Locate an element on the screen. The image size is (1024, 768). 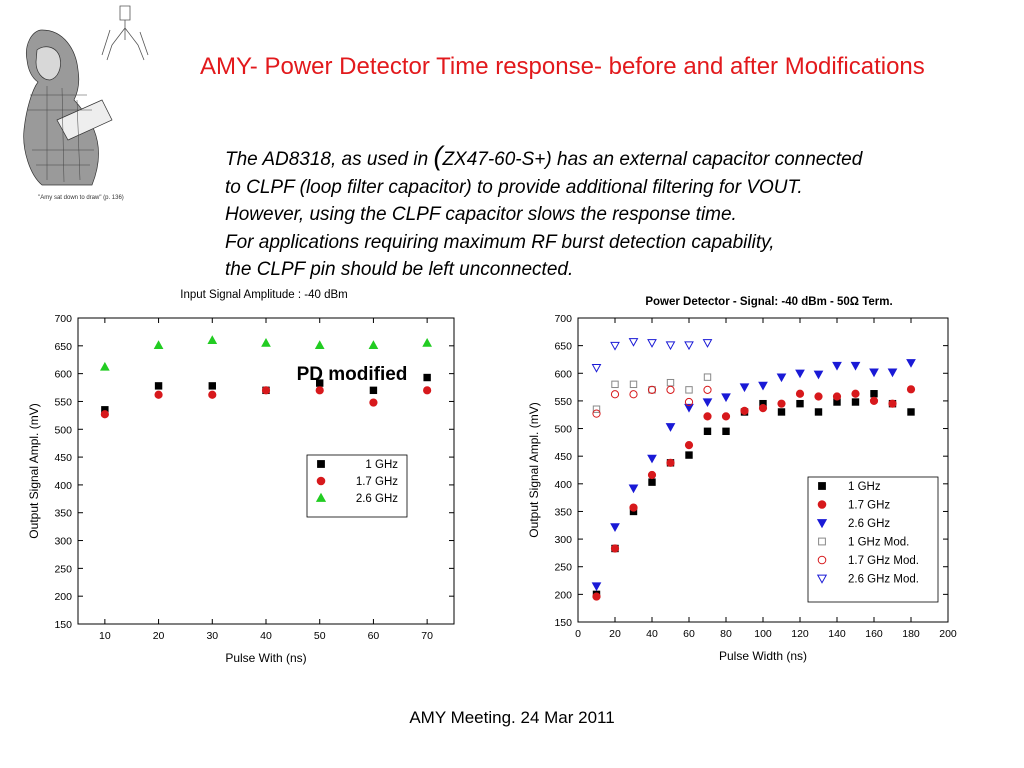
x-tick-label: 180 is located at coordinates (911, 634).